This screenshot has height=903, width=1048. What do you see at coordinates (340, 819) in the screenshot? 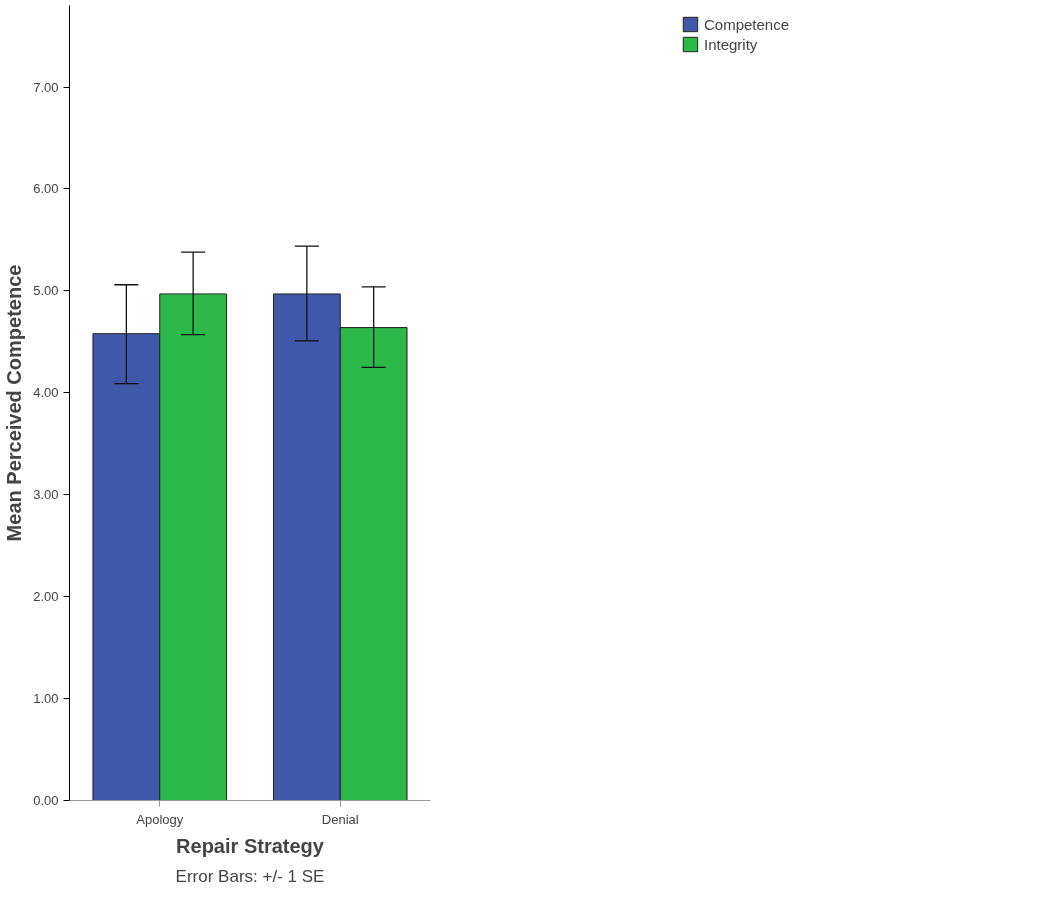
I see `x-tick-label: Denial` at bounding box center [340, 819].